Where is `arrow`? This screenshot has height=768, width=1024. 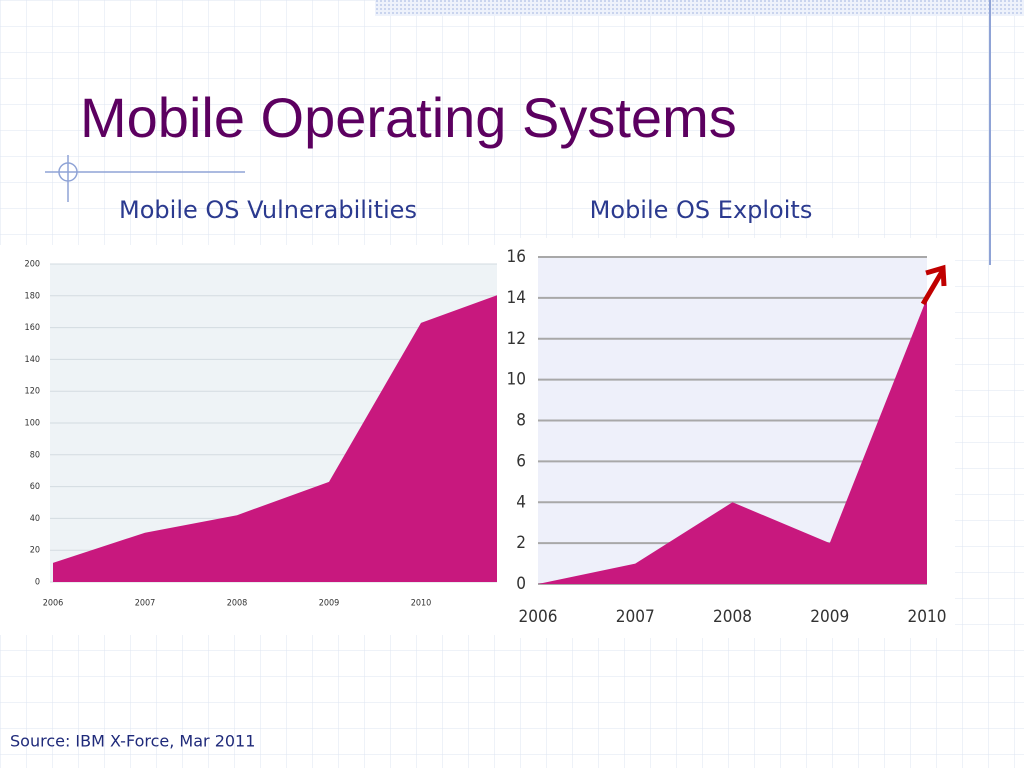 arrow is located at coordinates (933, 287).